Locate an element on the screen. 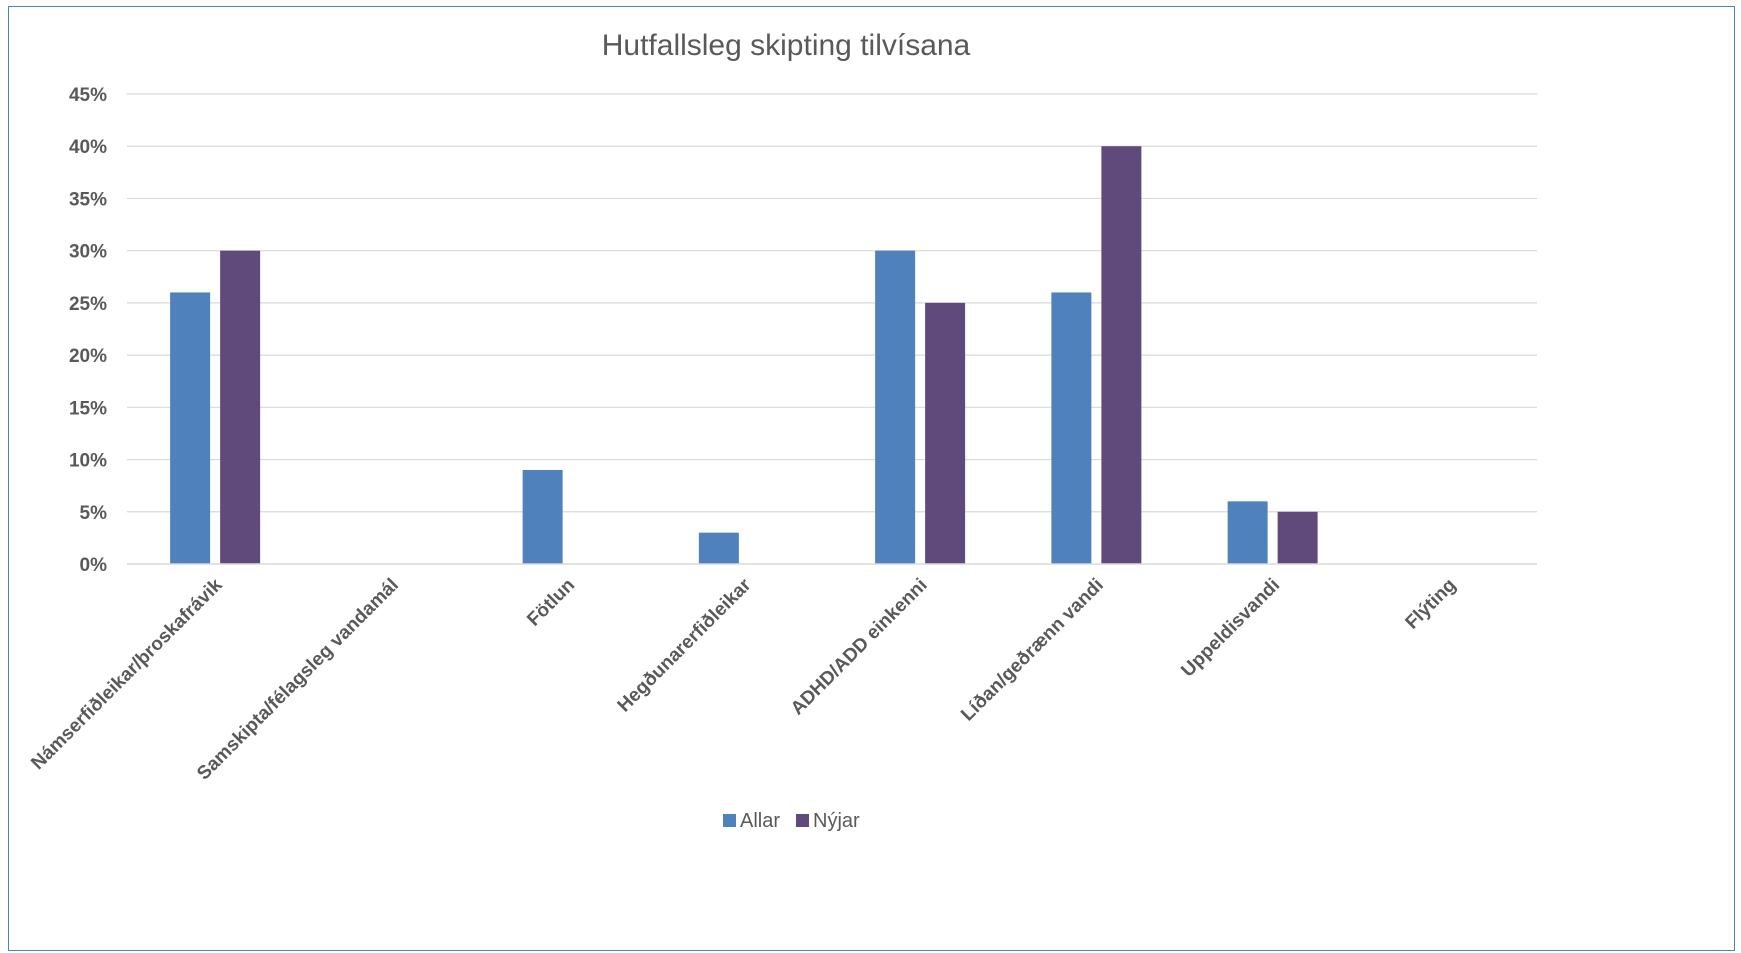 The image size is (1741, 953). y-tick-label: 35% is located at coordinates (88, 199).